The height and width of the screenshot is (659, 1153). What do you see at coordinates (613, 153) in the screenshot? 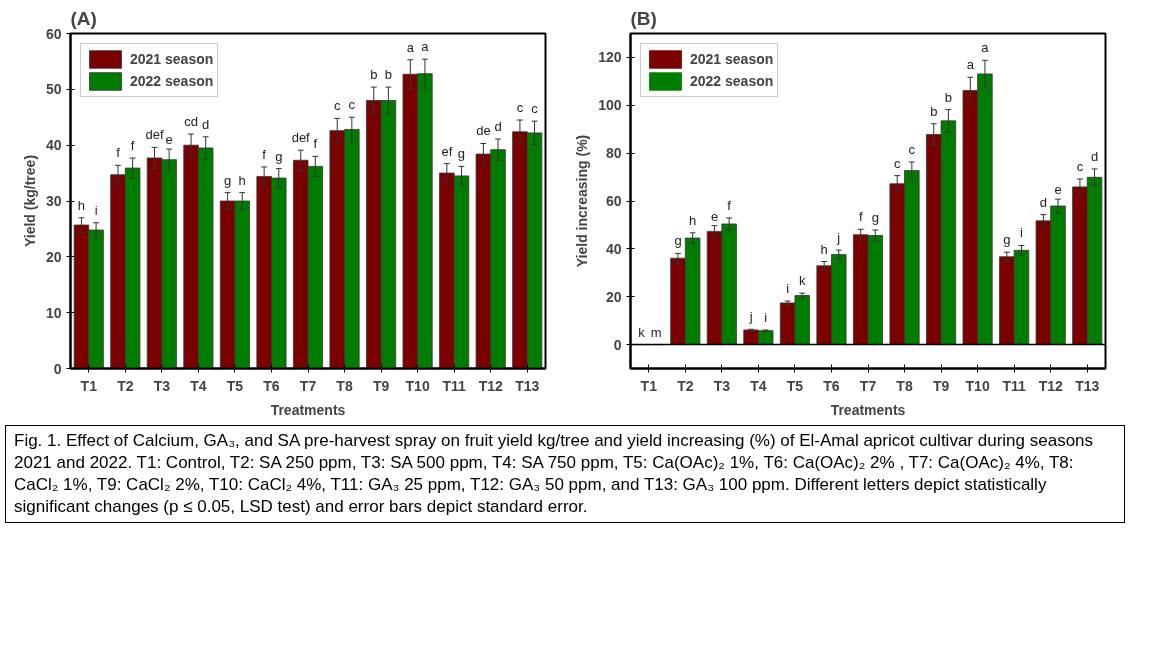
I see `y-tick-label: 80` at bounding box center [613, 153].